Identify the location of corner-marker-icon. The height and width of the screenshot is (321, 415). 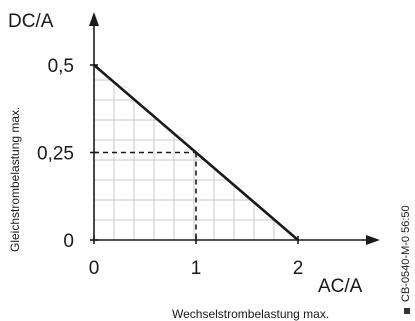
(407, 311).